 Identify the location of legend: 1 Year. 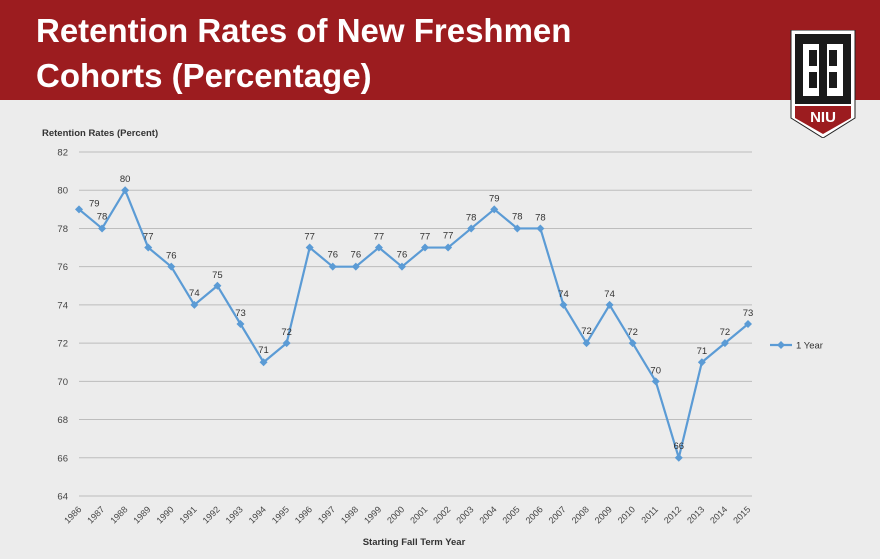
(796, 346).